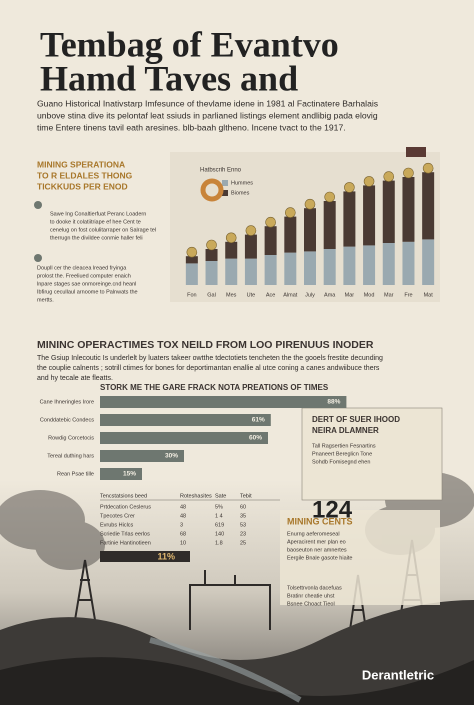 Image resolution: width=474 pixels, height=705 pixels. I want to click on side-box, so click(372, 454).